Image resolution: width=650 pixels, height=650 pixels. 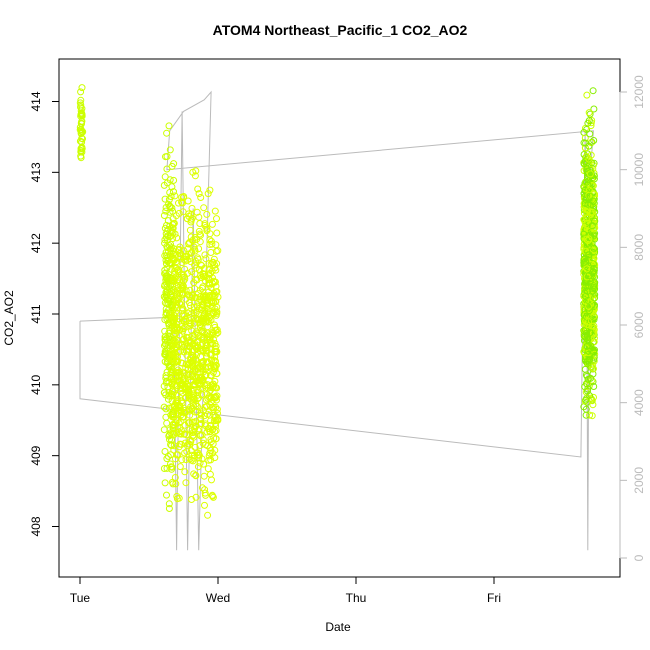 I want to click on y2-tick-label: 2000, so click(x=639, y=480).